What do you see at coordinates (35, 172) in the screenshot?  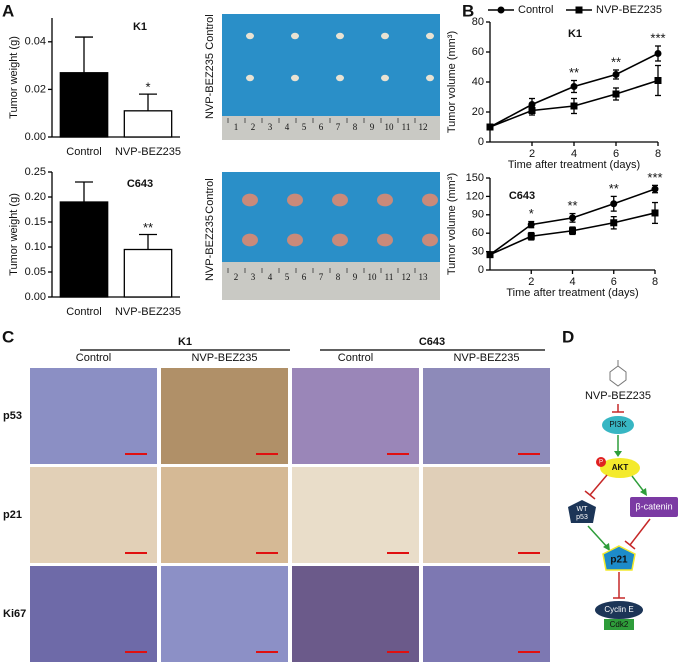 I see `y-tick-label: 0.25` at bounding box center [35, 172].